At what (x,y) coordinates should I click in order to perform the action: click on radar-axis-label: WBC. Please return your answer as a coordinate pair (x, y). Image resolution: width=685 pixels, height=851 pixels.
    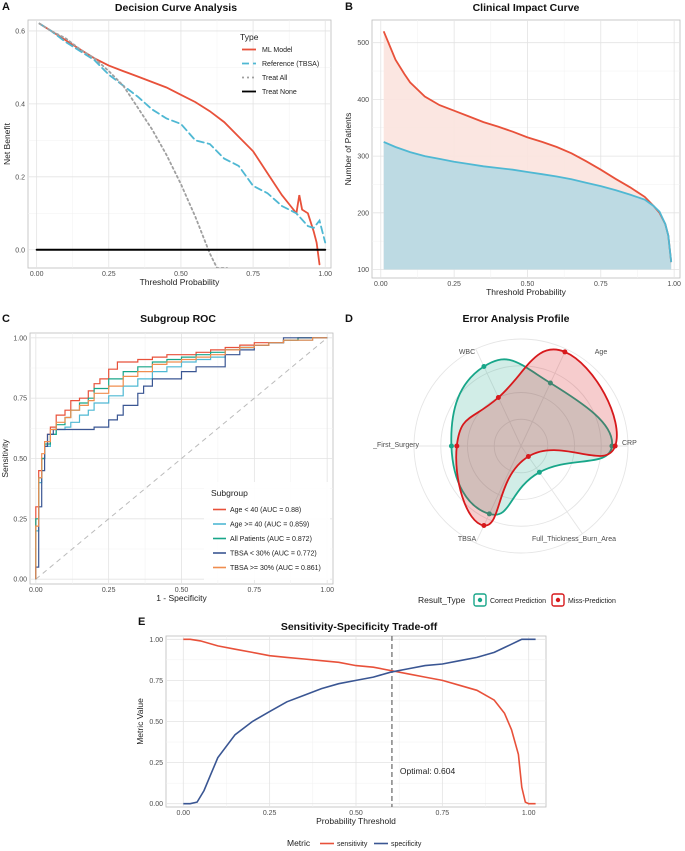
    Looking at the image, I should click on (467, 352).